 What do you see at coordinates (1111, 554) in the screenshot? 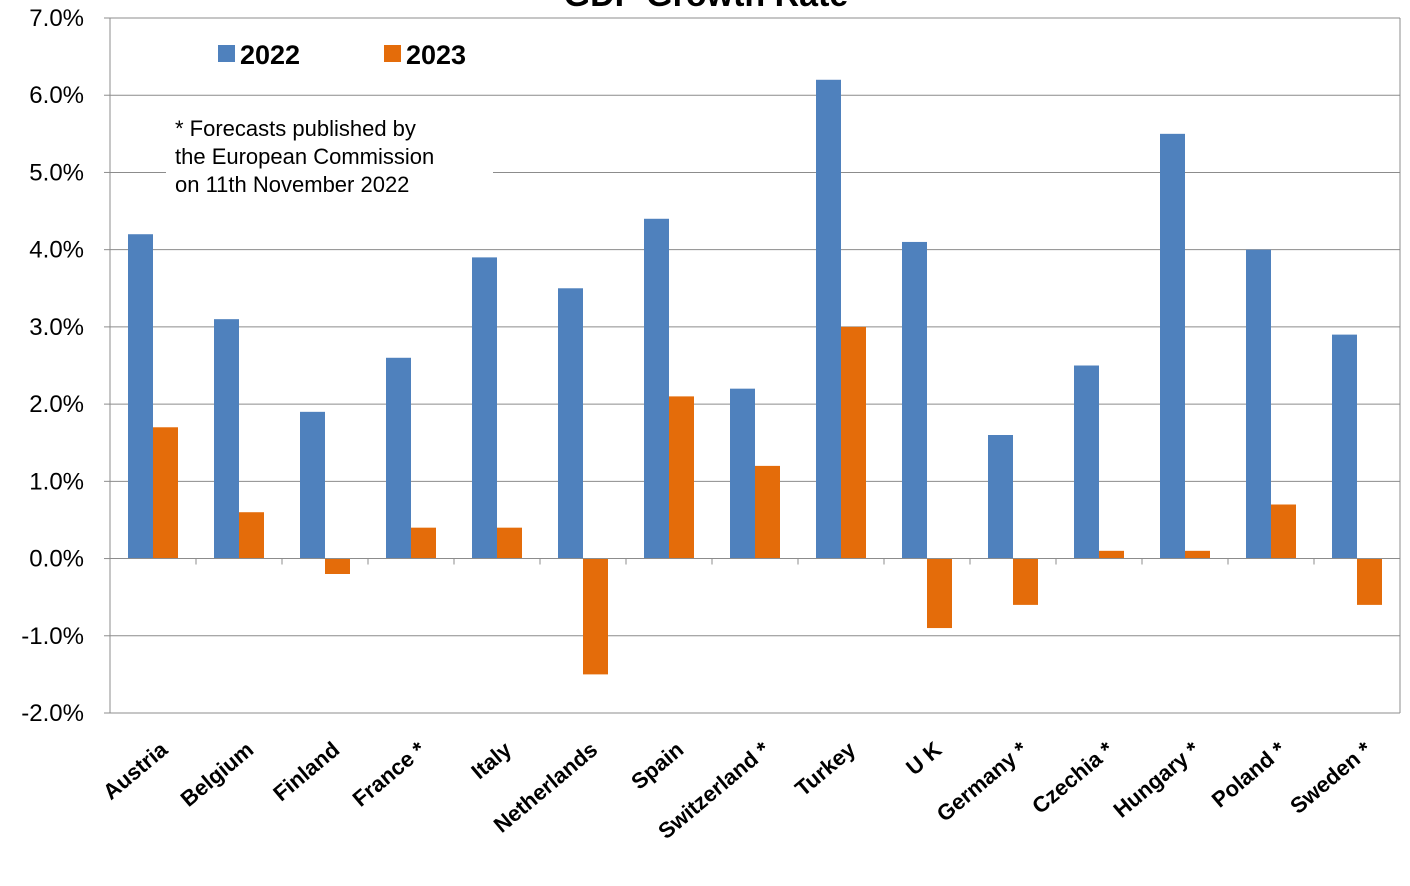
I see `bar-2023-czechia` at bounding box center [1111, 554].